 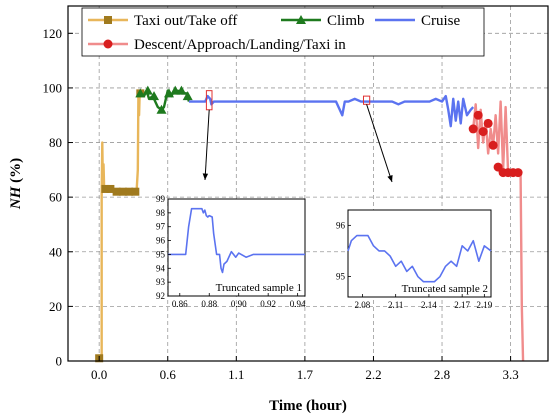 What do you see at coordinates (429, 305) in the screenshot?
I see `inset-x-tick-label: 2.14` at bounding box center [429, 305].